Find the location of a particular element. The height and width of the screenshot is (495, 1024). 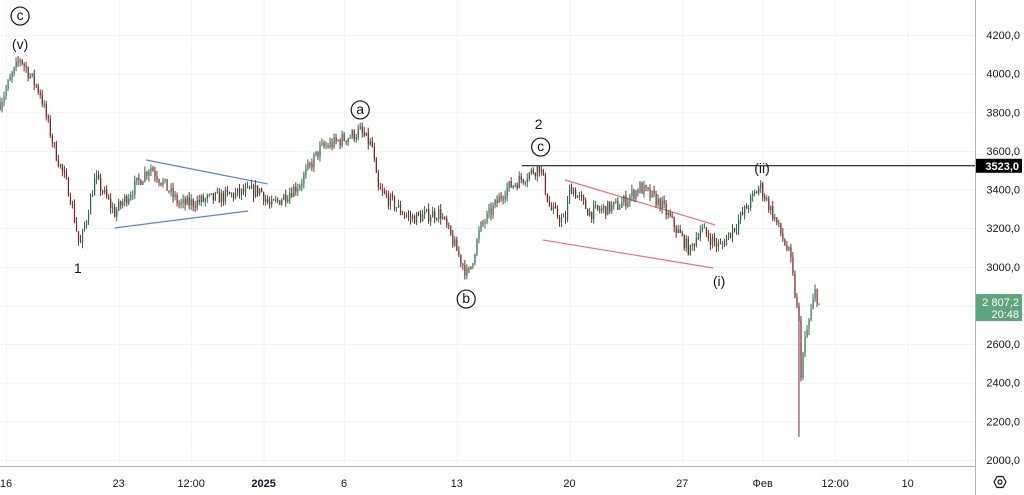

bar-countdown-text: 20:48 is located at coordinates (1005, 315).